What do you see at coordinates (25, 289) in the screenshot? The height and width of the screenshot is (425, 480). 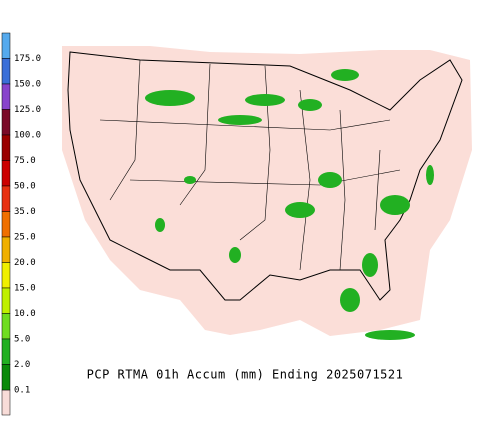 I see `legend-label: 15.0` at bounding box center [25, 289].